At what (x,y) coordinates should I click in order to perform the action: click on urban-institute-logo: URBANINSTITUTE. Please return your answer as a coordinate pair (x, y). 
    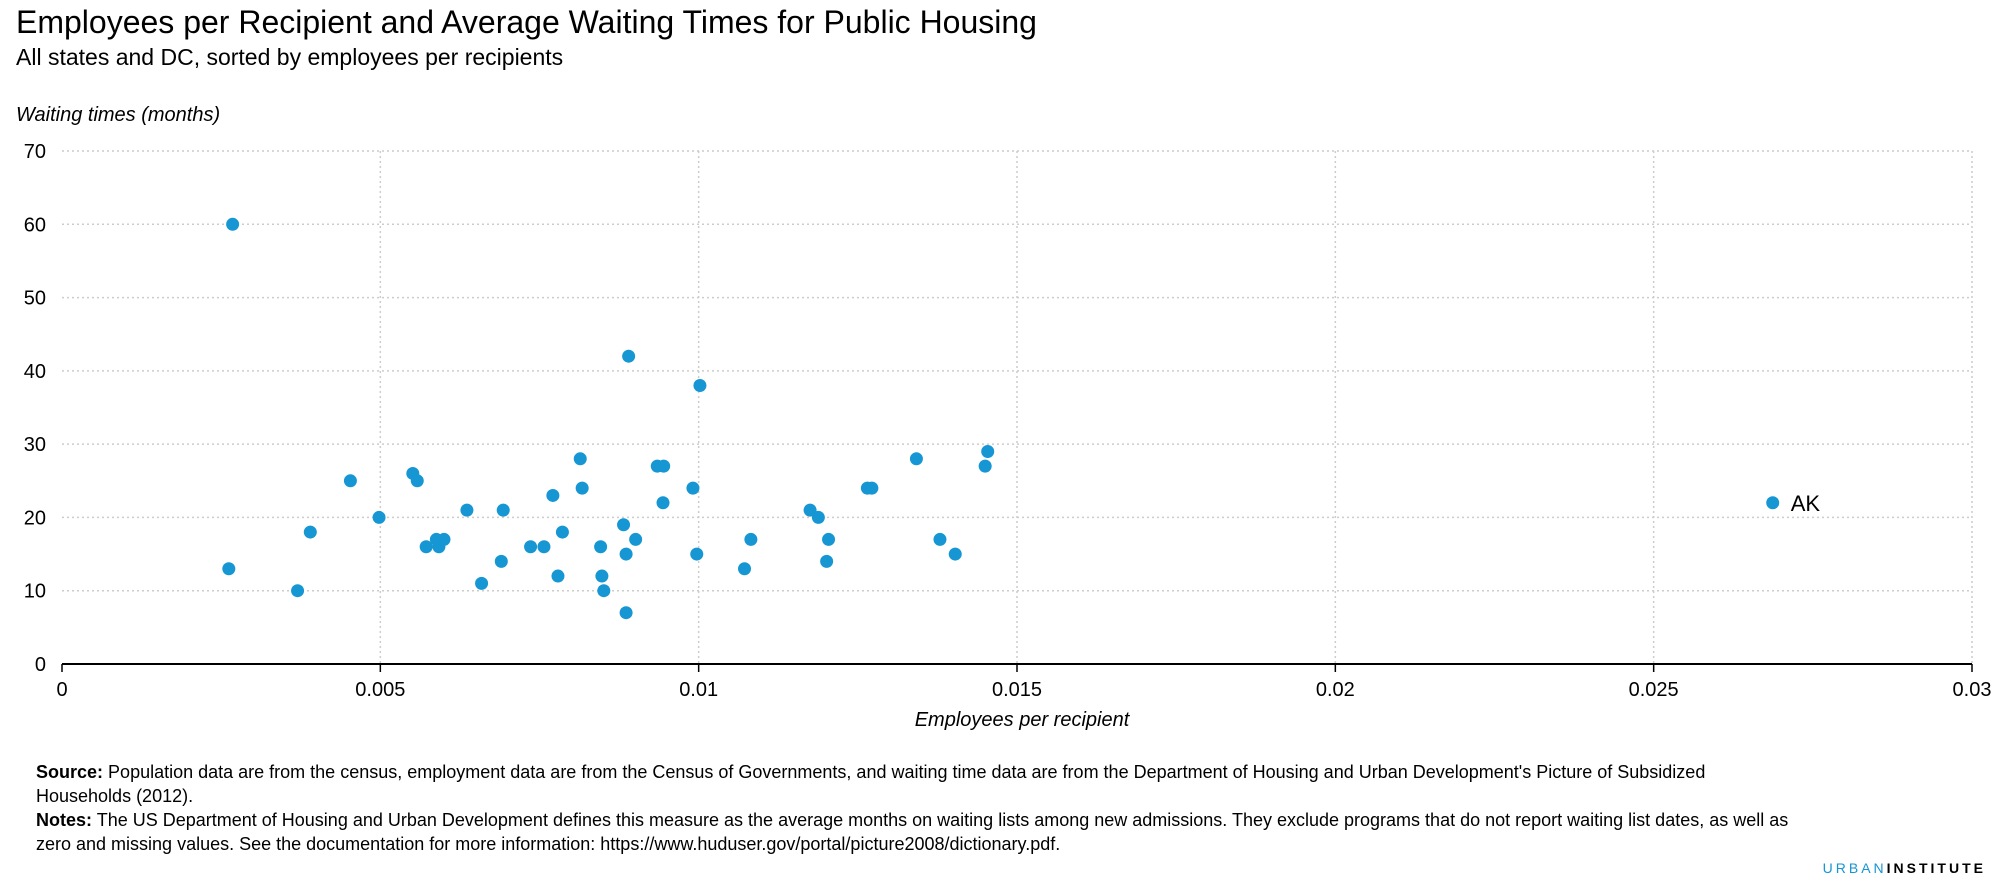
    Looking at the image, I should click on (1904, 868).